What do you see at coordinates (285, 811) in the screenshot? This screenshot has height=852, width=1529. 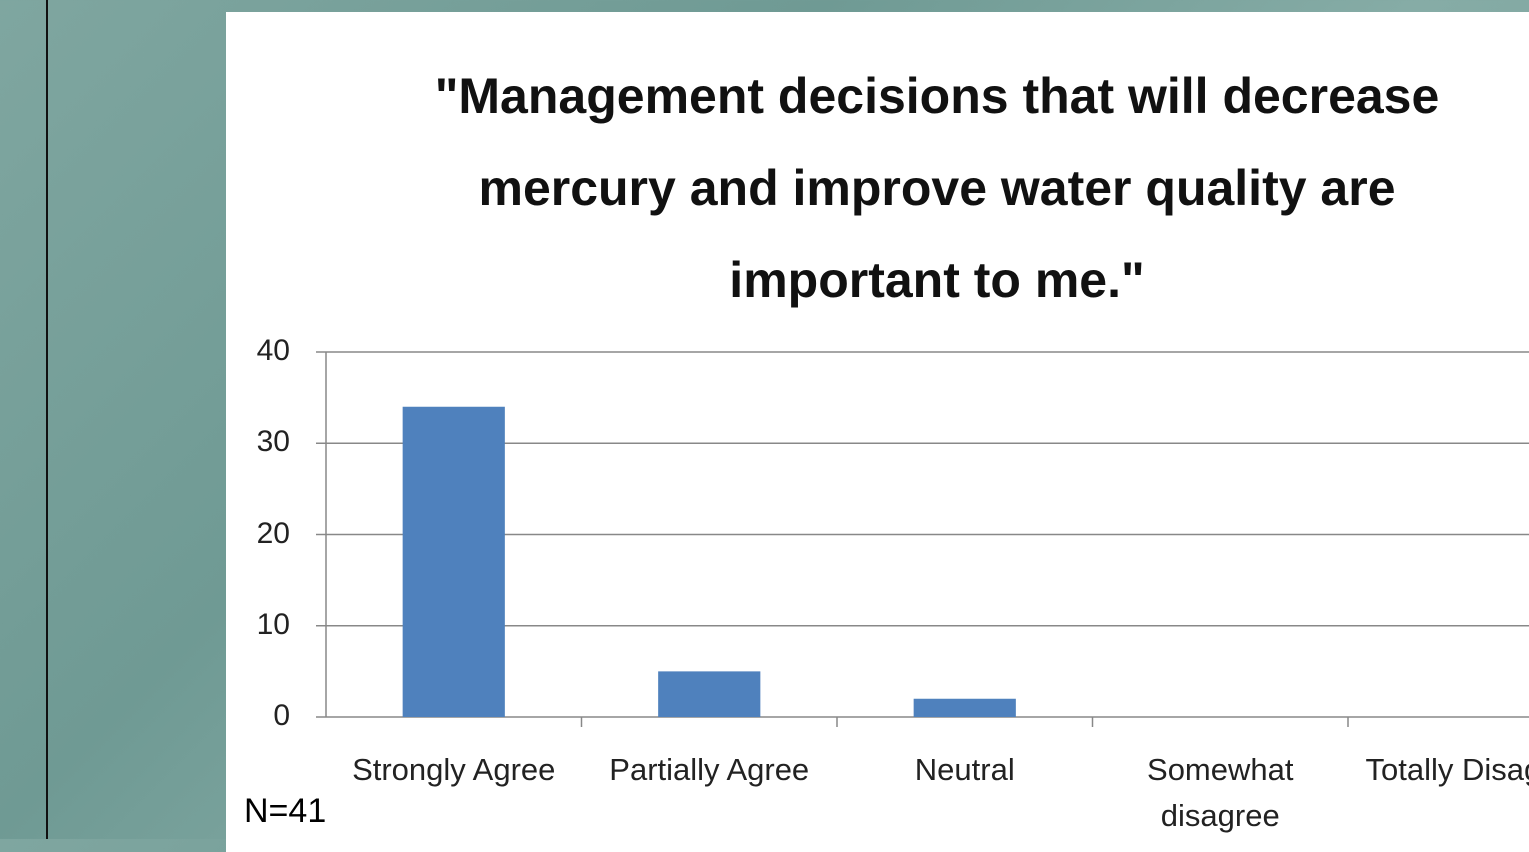 I see `annotation: N=41` at bounding box center [285, 811].